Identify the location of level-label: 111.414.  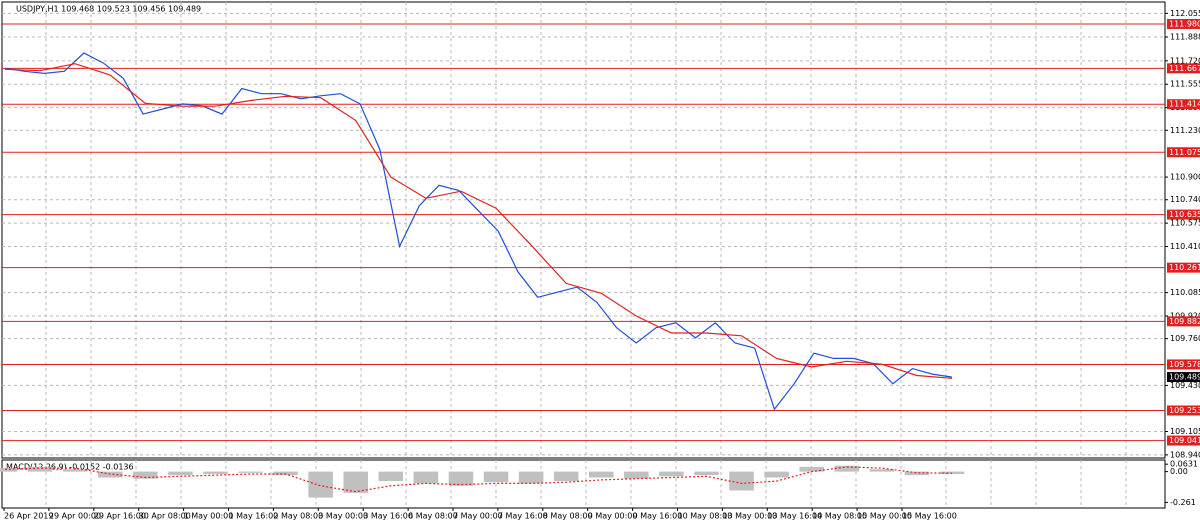
(1184, 104).